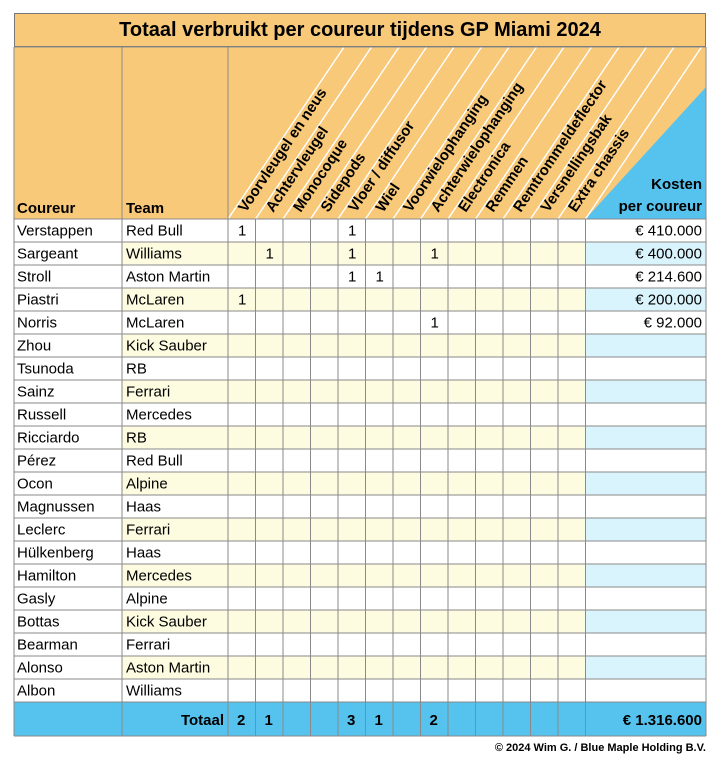  I want to click on driver-name: Norris, so click(37, 323).